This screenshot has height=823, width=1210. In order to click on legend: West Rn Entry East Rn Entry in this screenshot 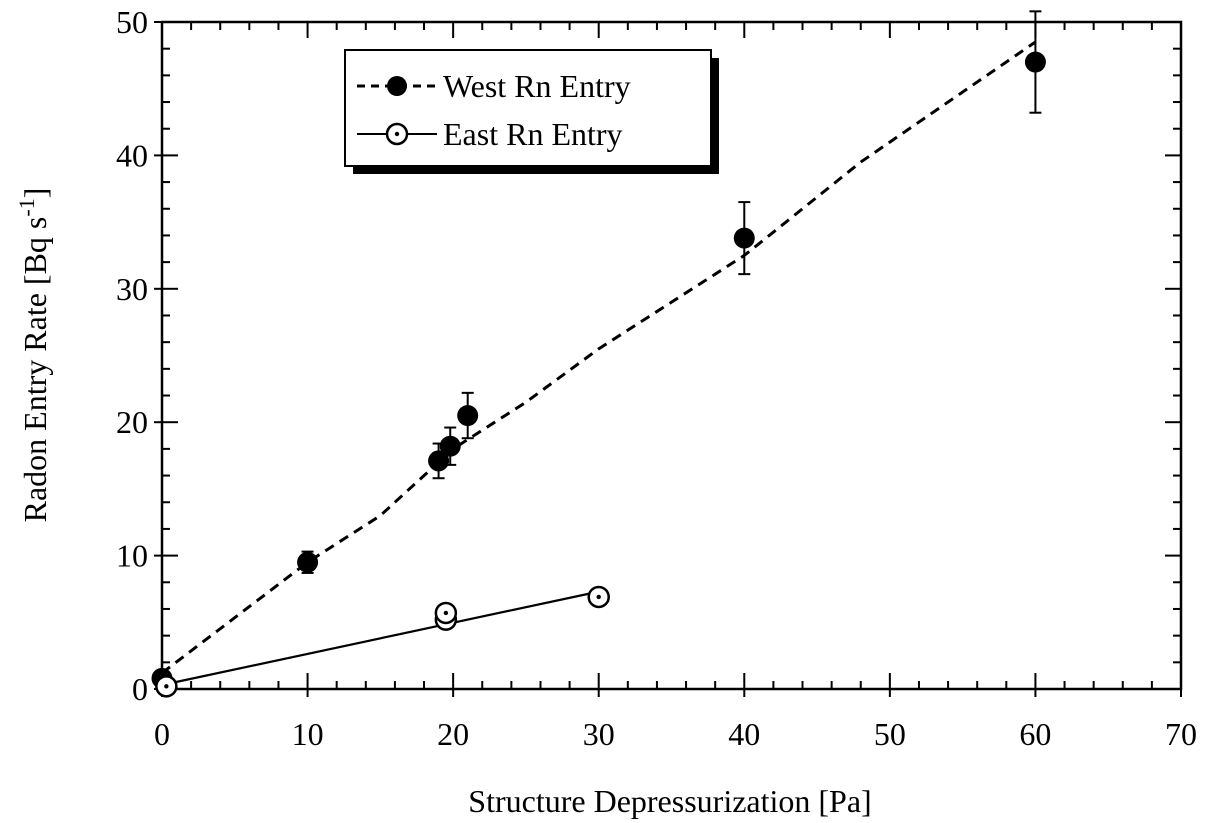, I will do `click(531, 111)`.